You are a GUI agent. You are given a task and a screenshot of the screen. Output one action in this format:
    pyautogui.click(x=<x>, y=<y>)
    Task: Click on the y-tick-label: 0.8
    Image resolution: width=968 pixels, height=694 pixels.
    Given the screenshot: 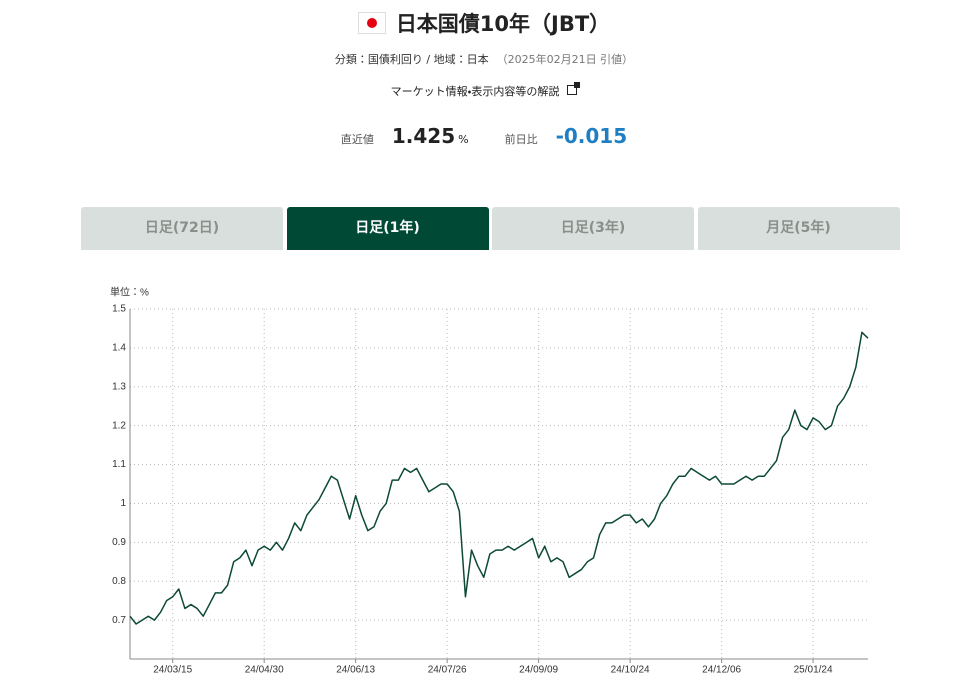 What is the action you would take?
    pyautogui.click(x=119, y=581)
    